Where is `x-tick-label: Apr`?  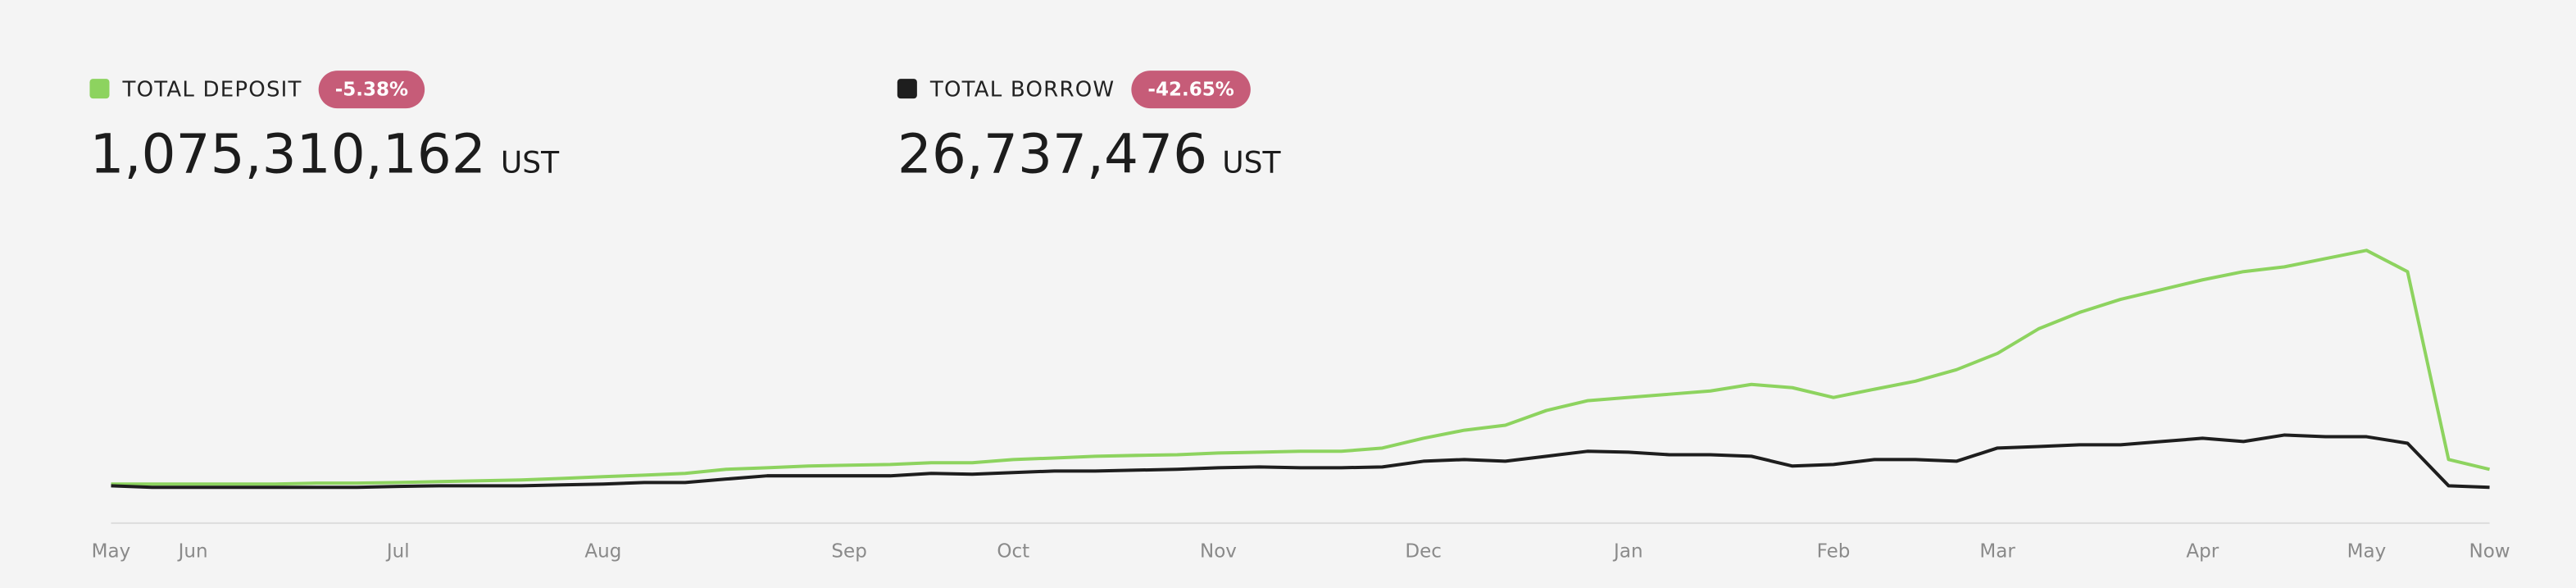
x-tick-label: Apr is located at coordinates (2202, 551).